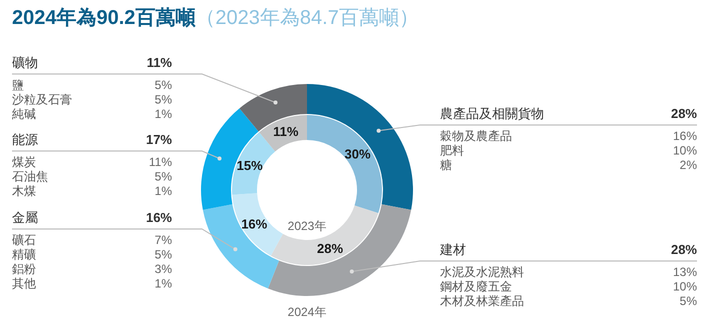  Describe the element at coordinates (307, 312) in the screenshot. I see `slice-label: 2024年` at that location.